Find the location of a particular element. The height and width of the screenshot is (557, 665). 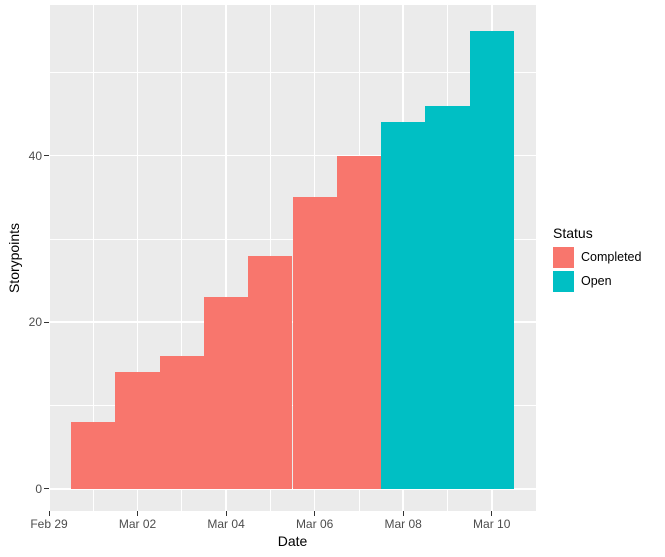

legend-label-open: Open is located at coordinates (596, 281).